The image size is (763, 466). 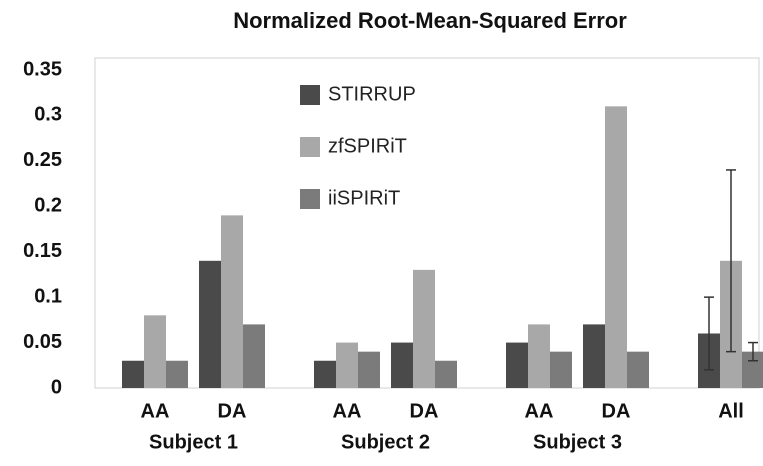 What do you see at coordinates (364, 198) in the screenshot?
I see `legend-label: iiSPIRiT` at bounding box center [364, 198].